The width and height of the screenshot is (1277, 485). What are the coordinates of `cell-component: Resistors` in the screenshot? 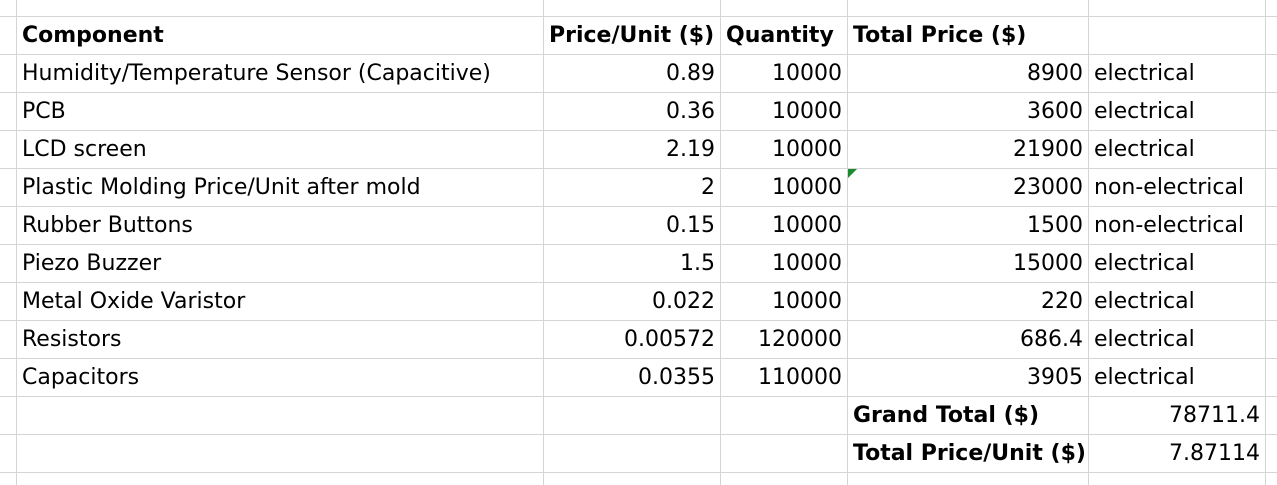 It's located at (72, 339).